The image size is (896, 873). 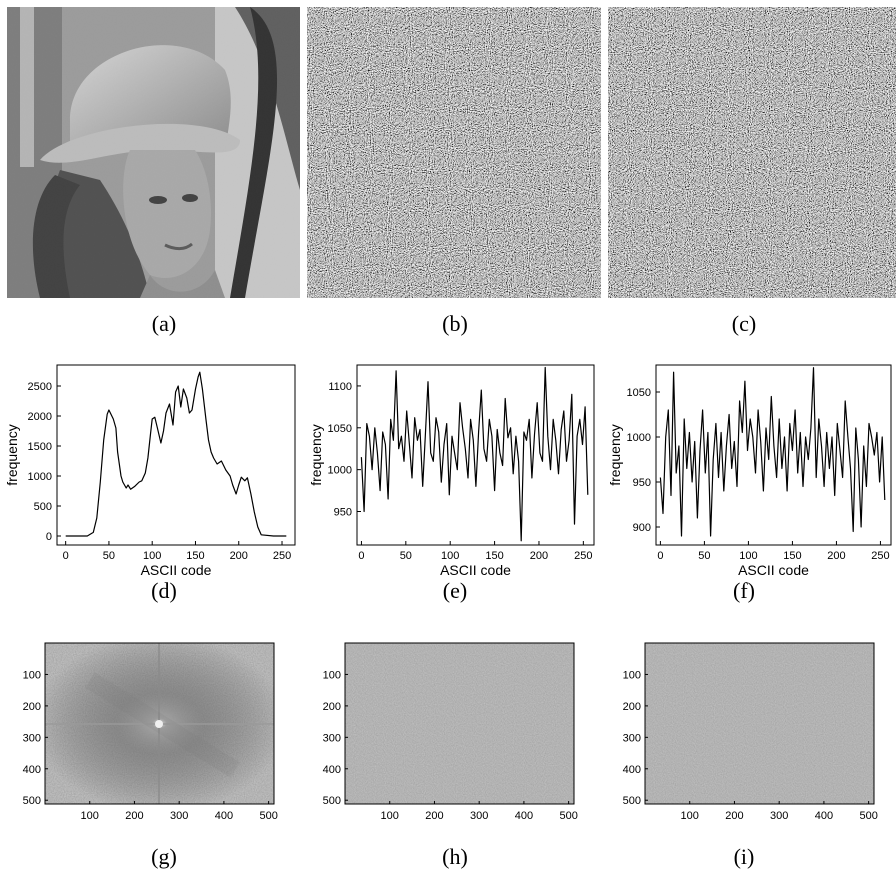 I want to click on photo-panel-a, so click(x=153, y=152).